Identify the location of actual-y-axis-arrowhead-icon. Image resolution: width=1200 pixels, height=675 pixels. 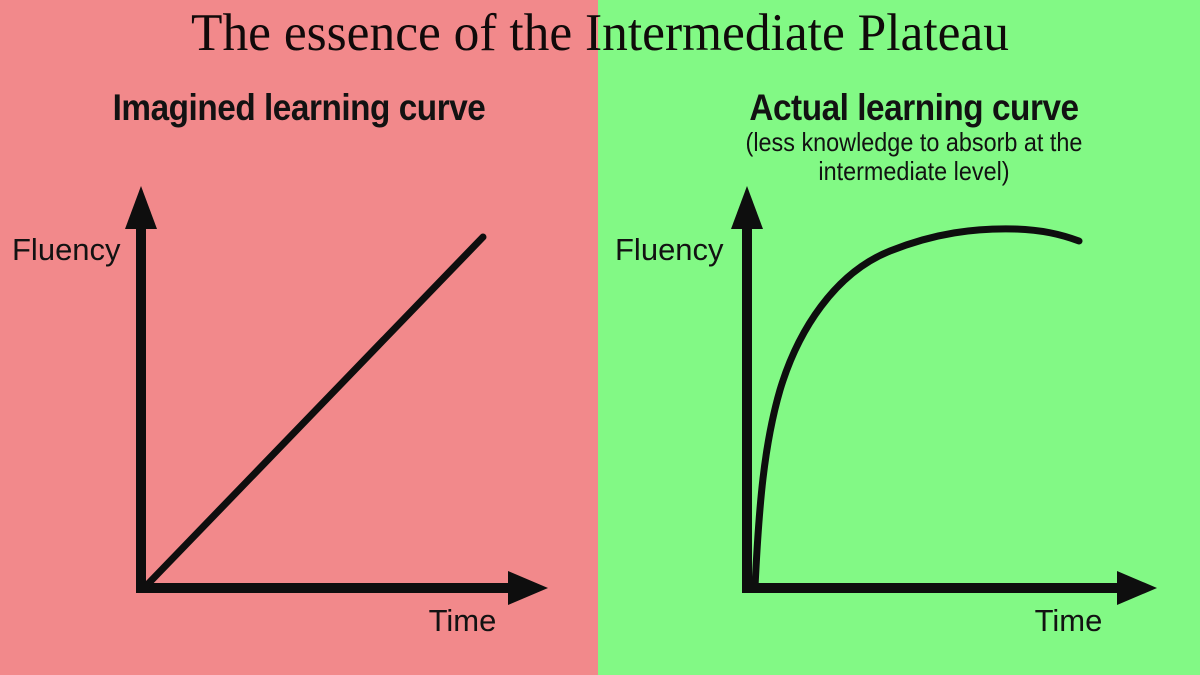
(747, 207).